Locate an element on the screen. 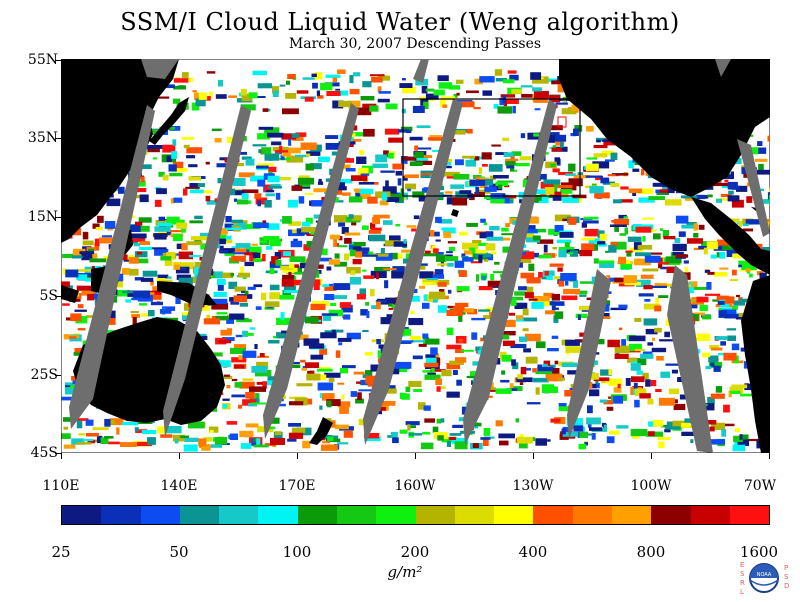  asia-landmass is located at coordinates (120, 151).